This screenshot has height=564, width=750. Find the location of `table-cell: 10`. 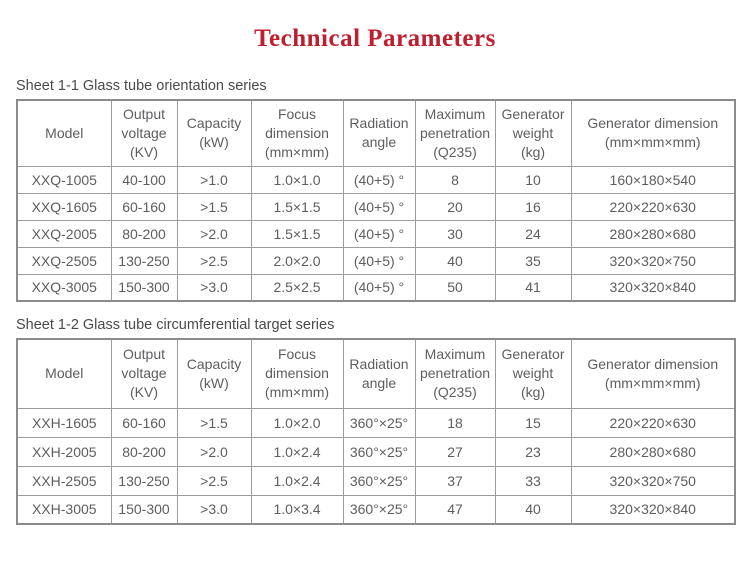

table-cell: 10 is located at coordinates (533, 179).